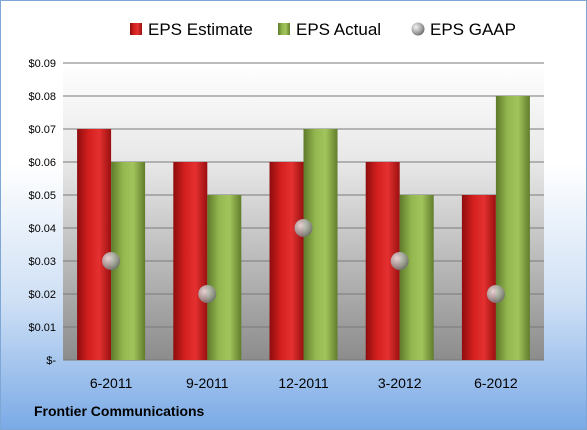  Describe the element at coordinates (119, 411) in the screenshot. I see `company-name: Frontier Communications` at that location.